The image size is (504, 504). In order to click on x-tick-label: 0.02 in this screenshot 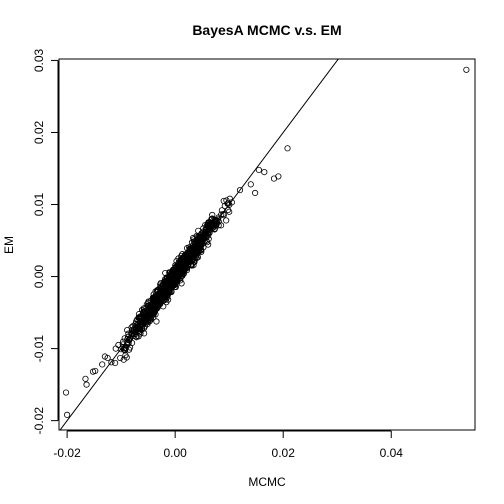, I will do `click(284, 453)`.